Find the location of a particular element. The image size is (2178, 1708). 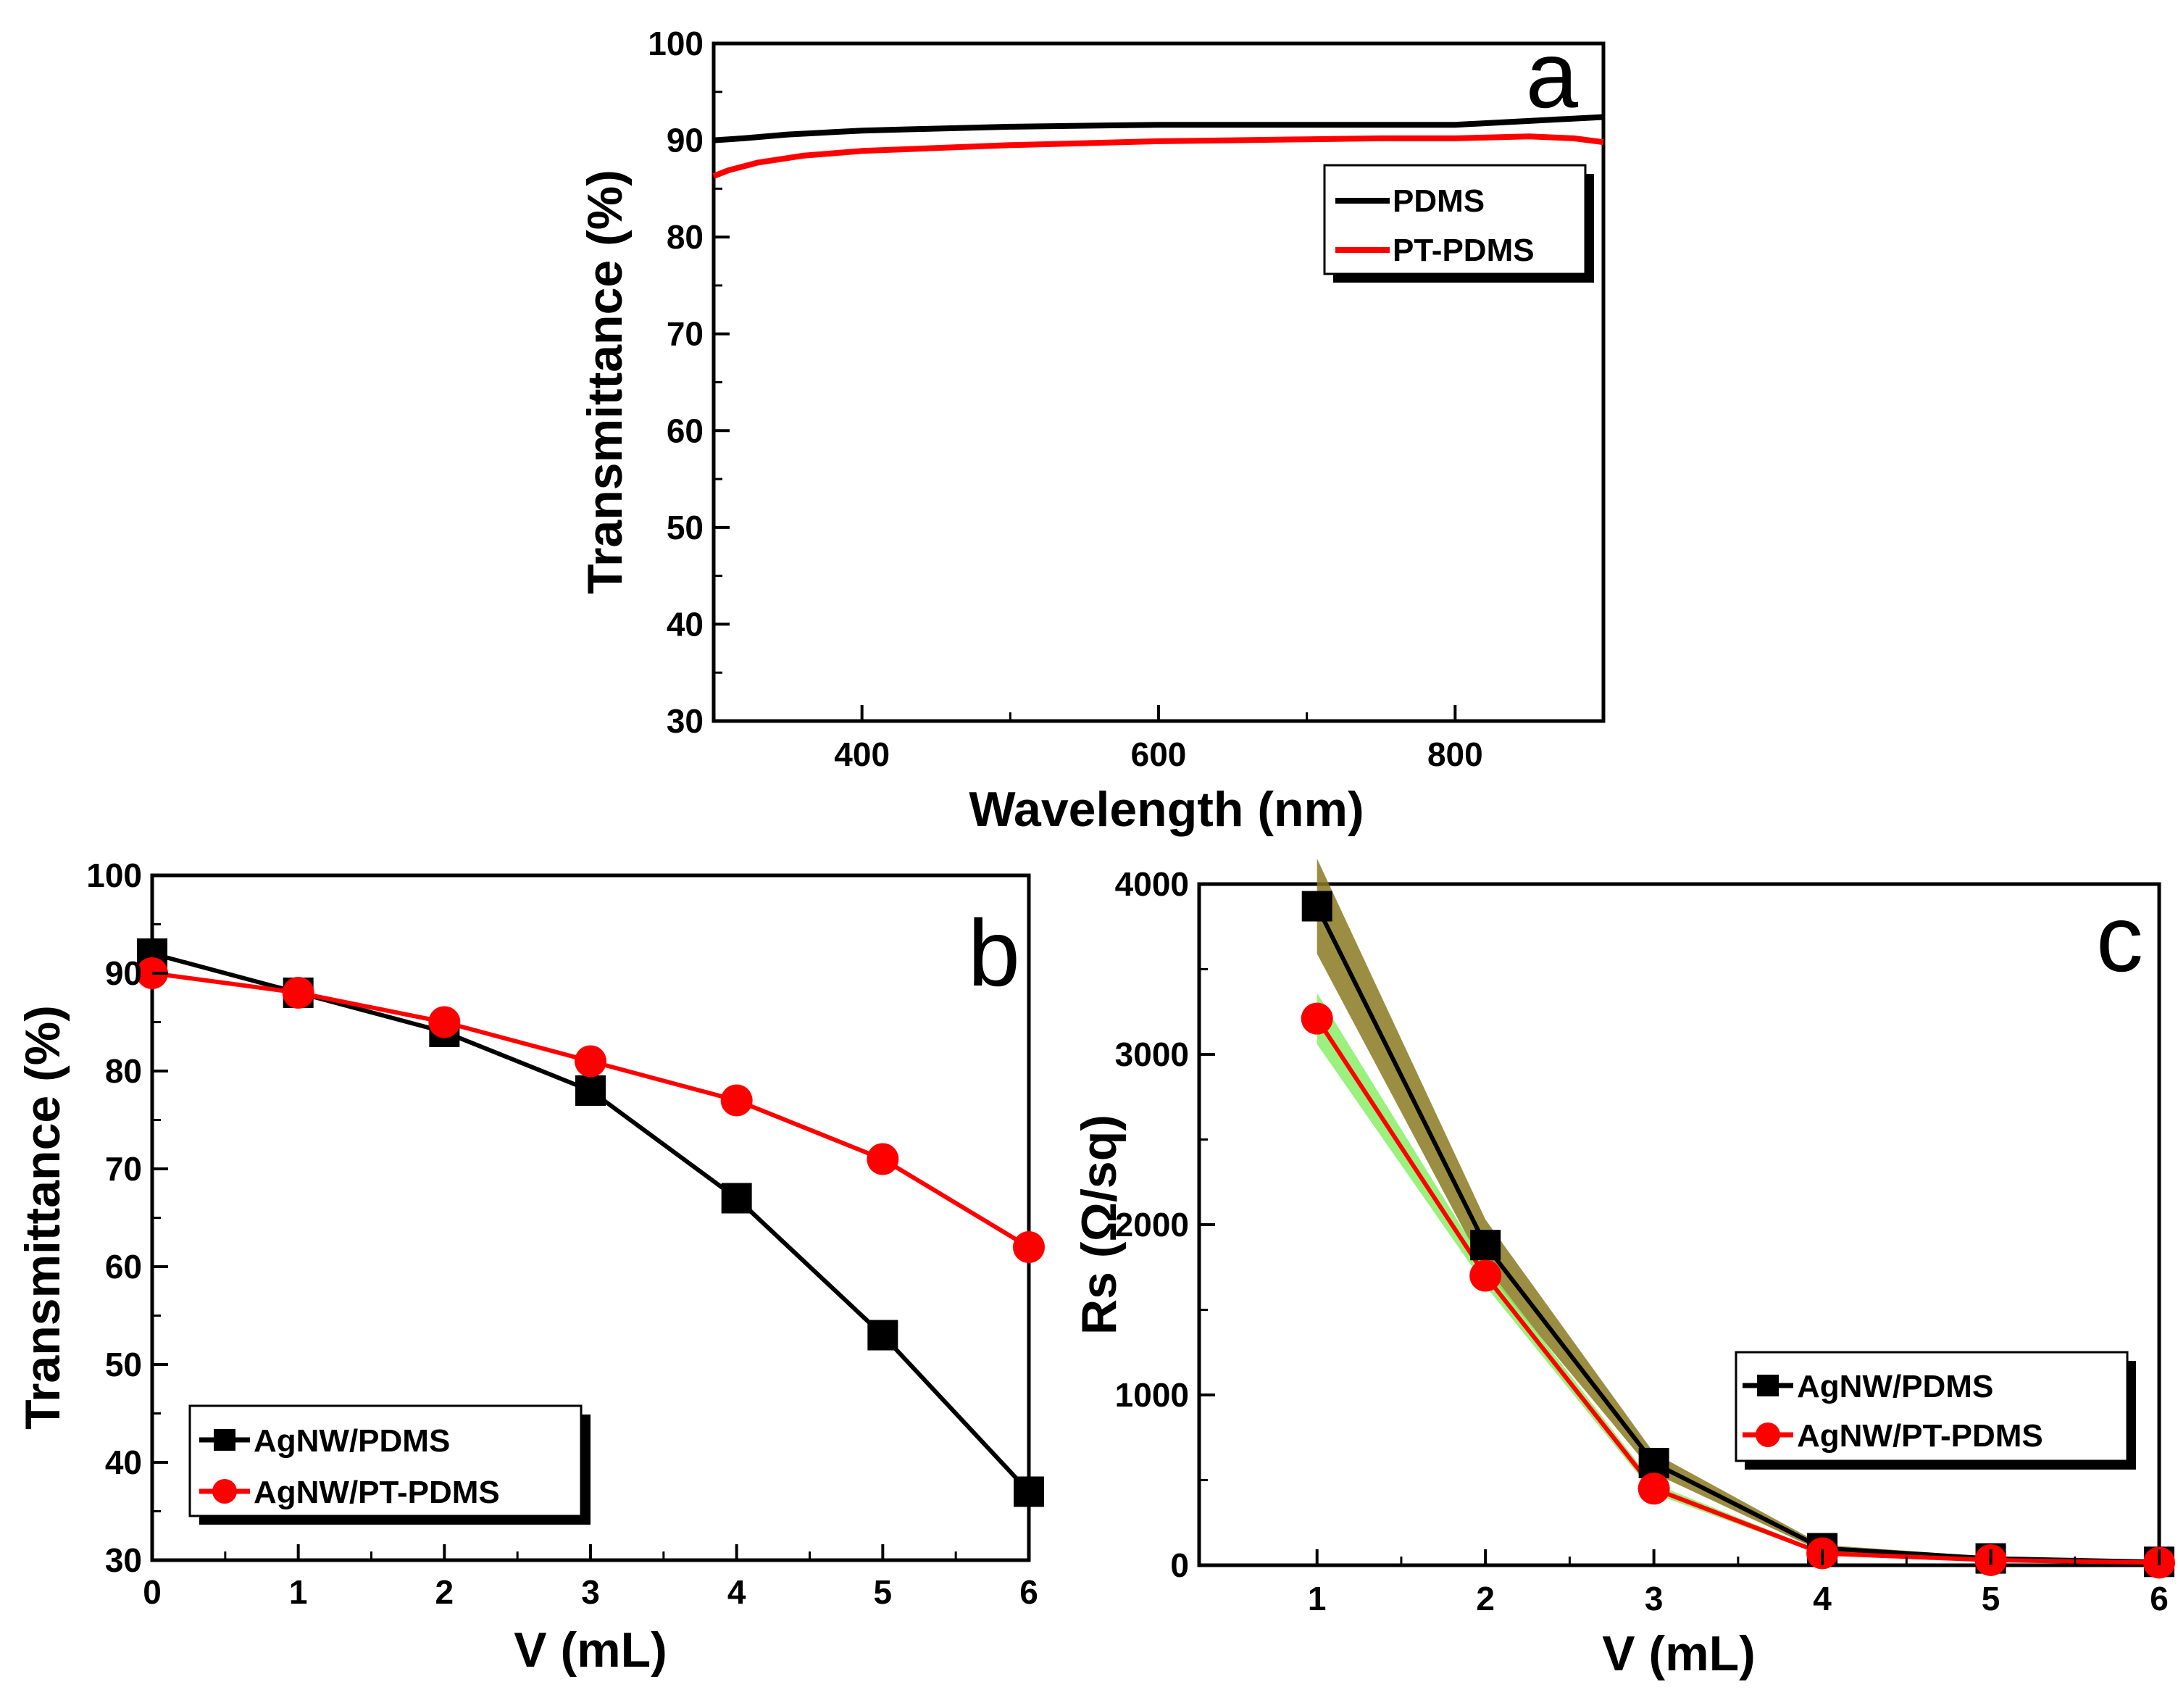

panel-a-xlabel: Wavelength (nm) is located at coordinates (1166, 809).